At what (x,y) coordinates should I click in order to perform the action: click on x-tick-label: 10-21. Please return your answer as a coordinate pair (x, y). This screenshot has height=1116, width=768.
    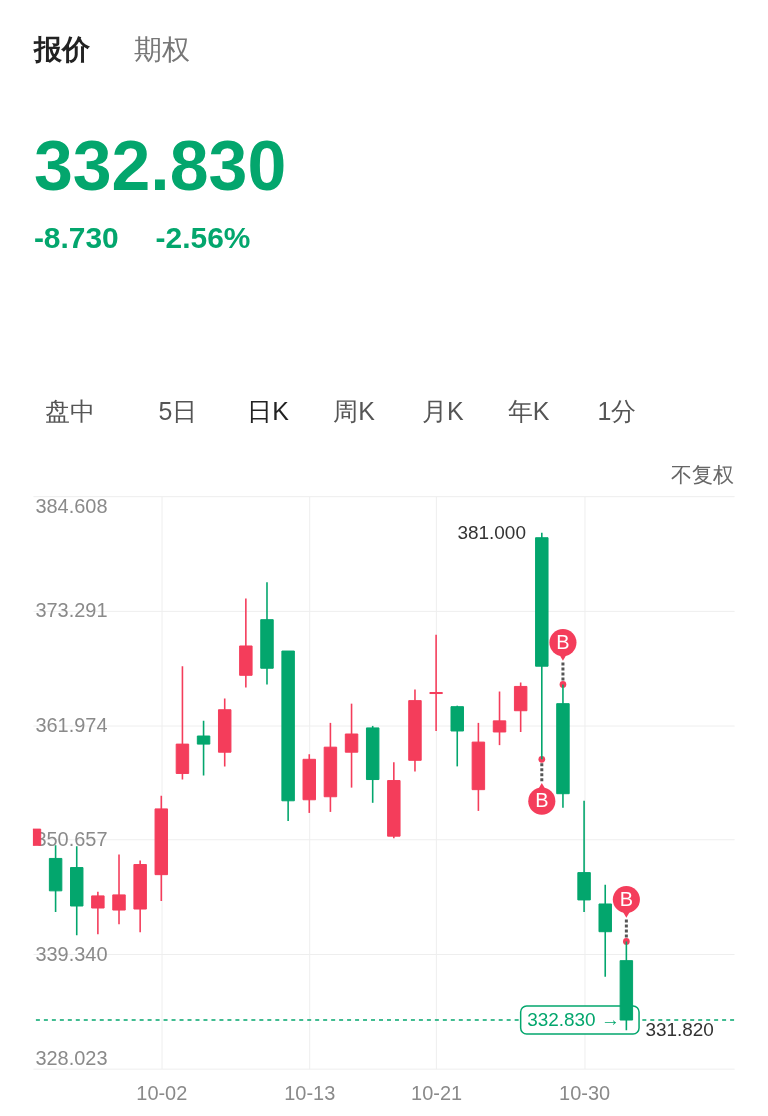
    Looking at the image, I should click on (437, 1093).